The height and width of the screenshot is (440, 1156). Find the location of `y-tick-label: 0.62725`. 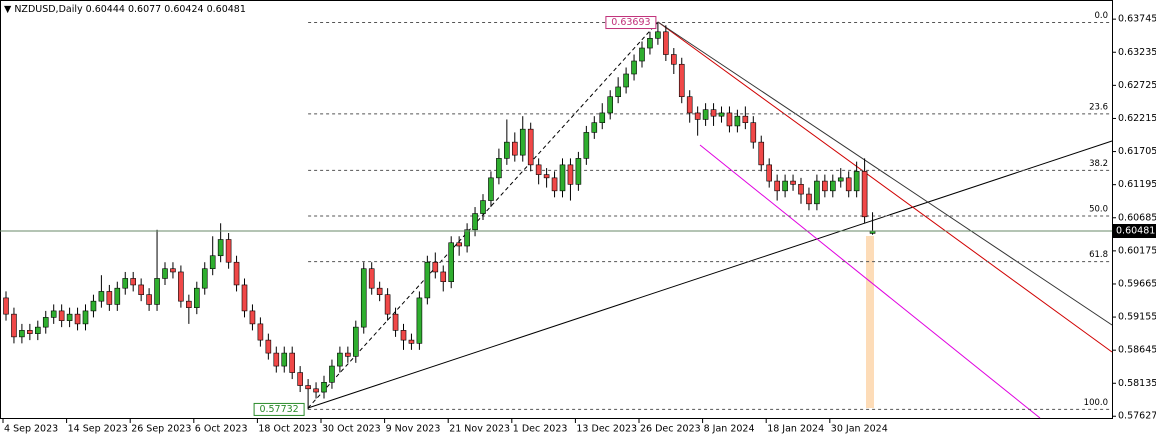

y-tick-label: 0.62725 is located at coordinates (1137, 85).